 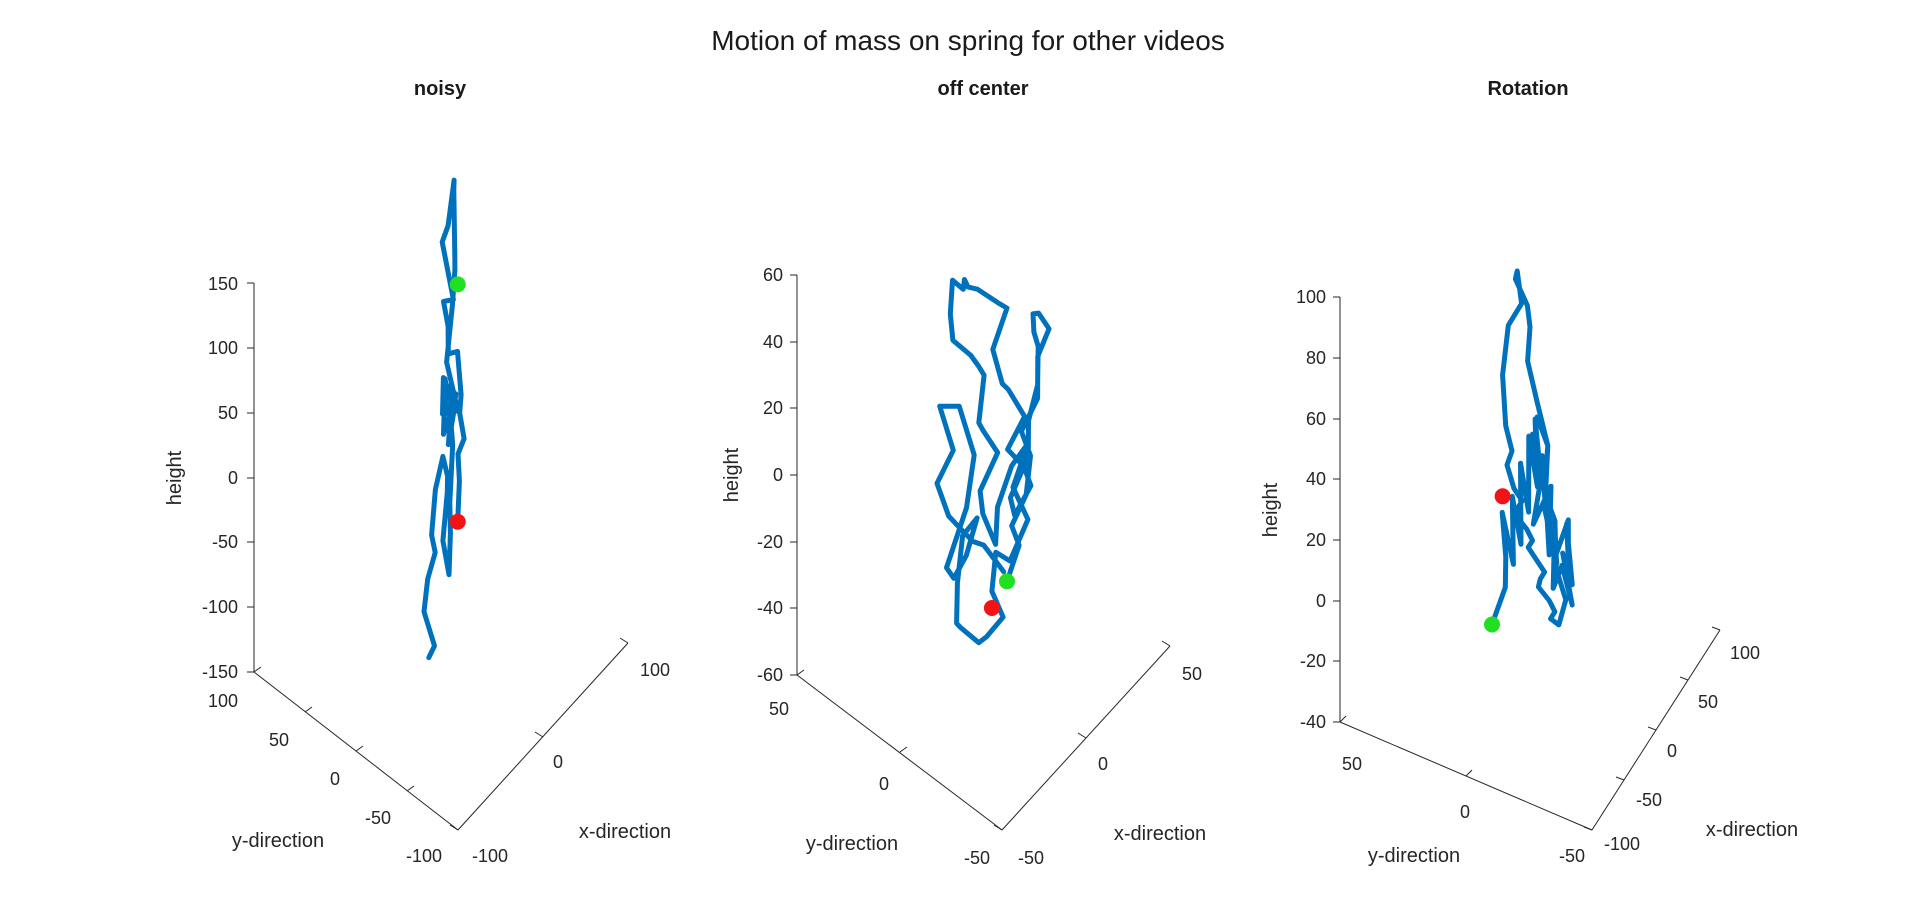 I want to click on x-ticks: -50 0 50, so click(x=1097, y=754).